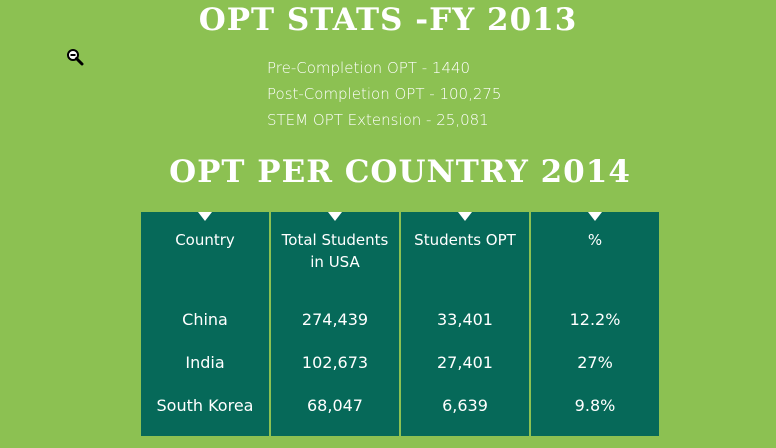 This screenshot has width=776, height=448. I want to click on table-cell: 12.2%, so click(595, 319).